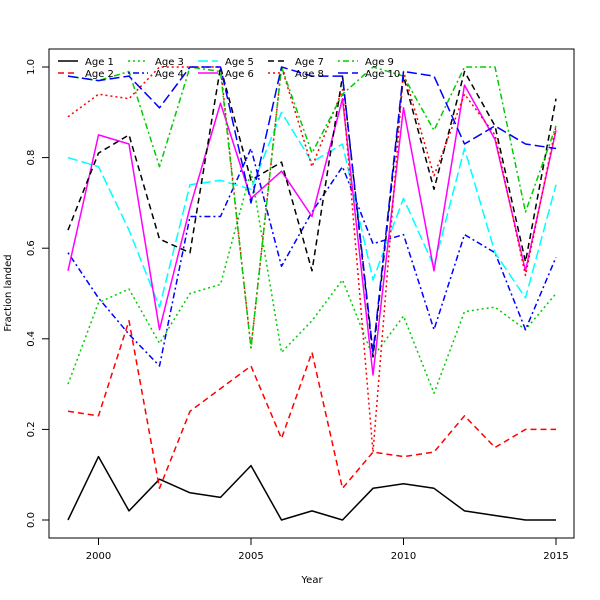 This screenshot has height=600, width=600. I want to click on x-tick-label: 2000, so click(98, 556).